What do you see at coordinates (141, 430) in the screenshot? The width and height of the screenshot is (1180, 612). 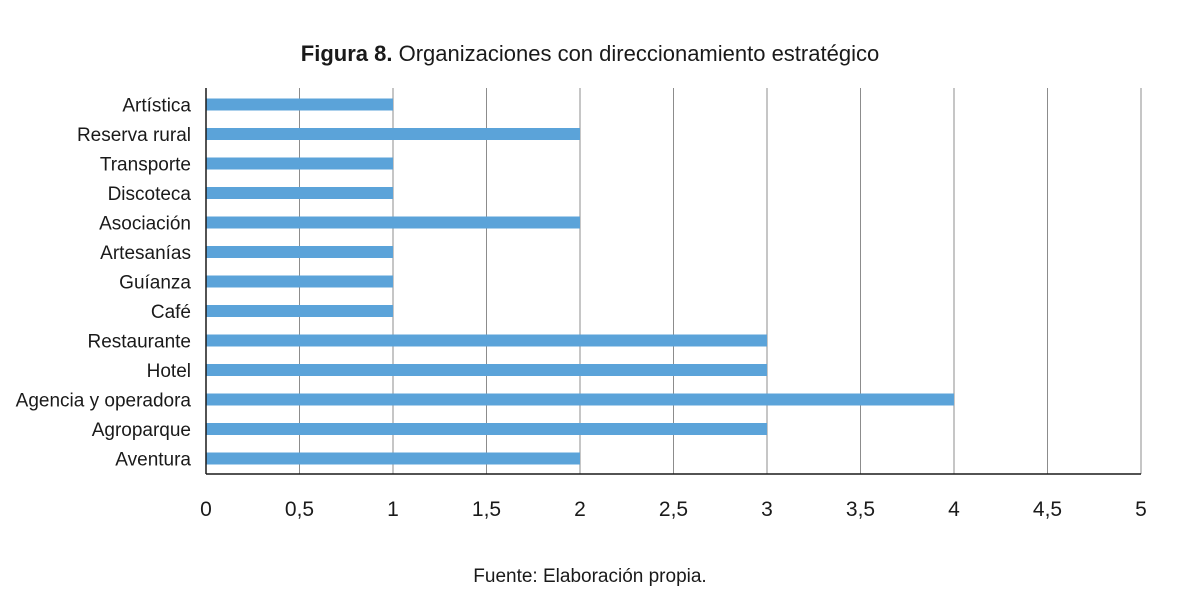 I see `category-label: Agroparque` at bounding box center [141, 430].